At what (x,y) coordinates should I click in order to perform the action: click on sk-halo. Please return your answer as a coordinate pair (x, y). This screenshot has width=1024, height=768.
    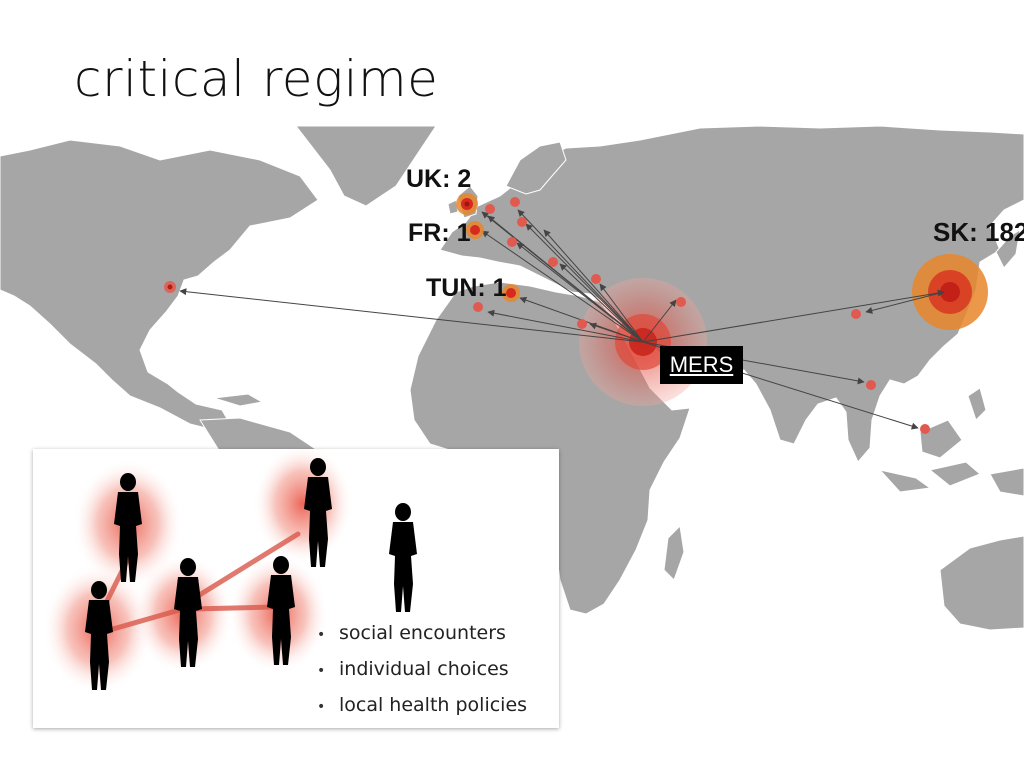
    Looking at the image, I should click on (950, 292).